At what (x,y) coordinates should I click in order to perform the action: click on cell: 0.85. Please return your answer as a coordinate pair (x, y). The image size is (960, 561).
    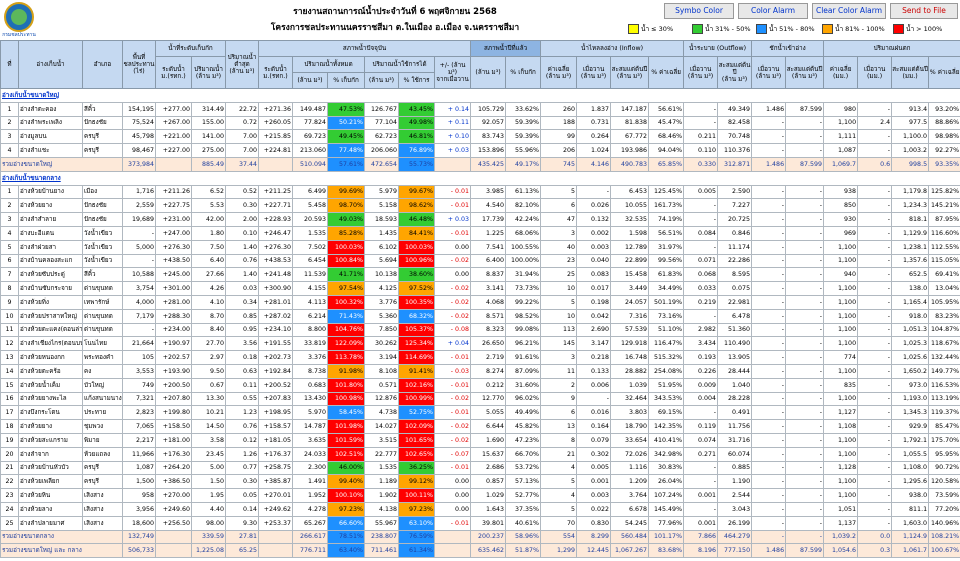
    Looking at the image, I should click on (242, 316).